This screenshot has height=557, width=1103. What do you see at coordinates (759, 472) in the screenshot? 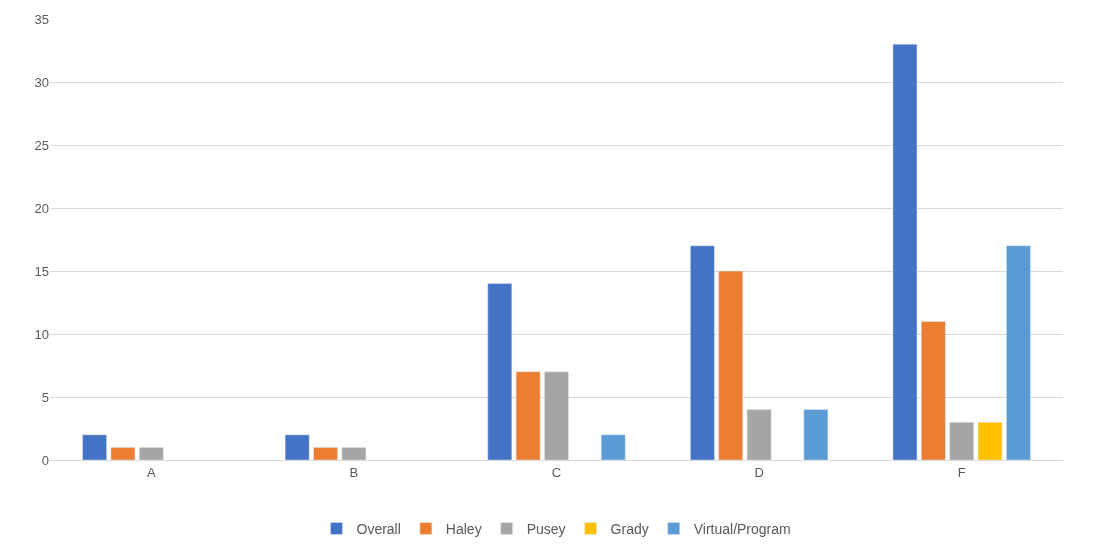
I see `x-tick-label: D` at bounding box center [759, 472].